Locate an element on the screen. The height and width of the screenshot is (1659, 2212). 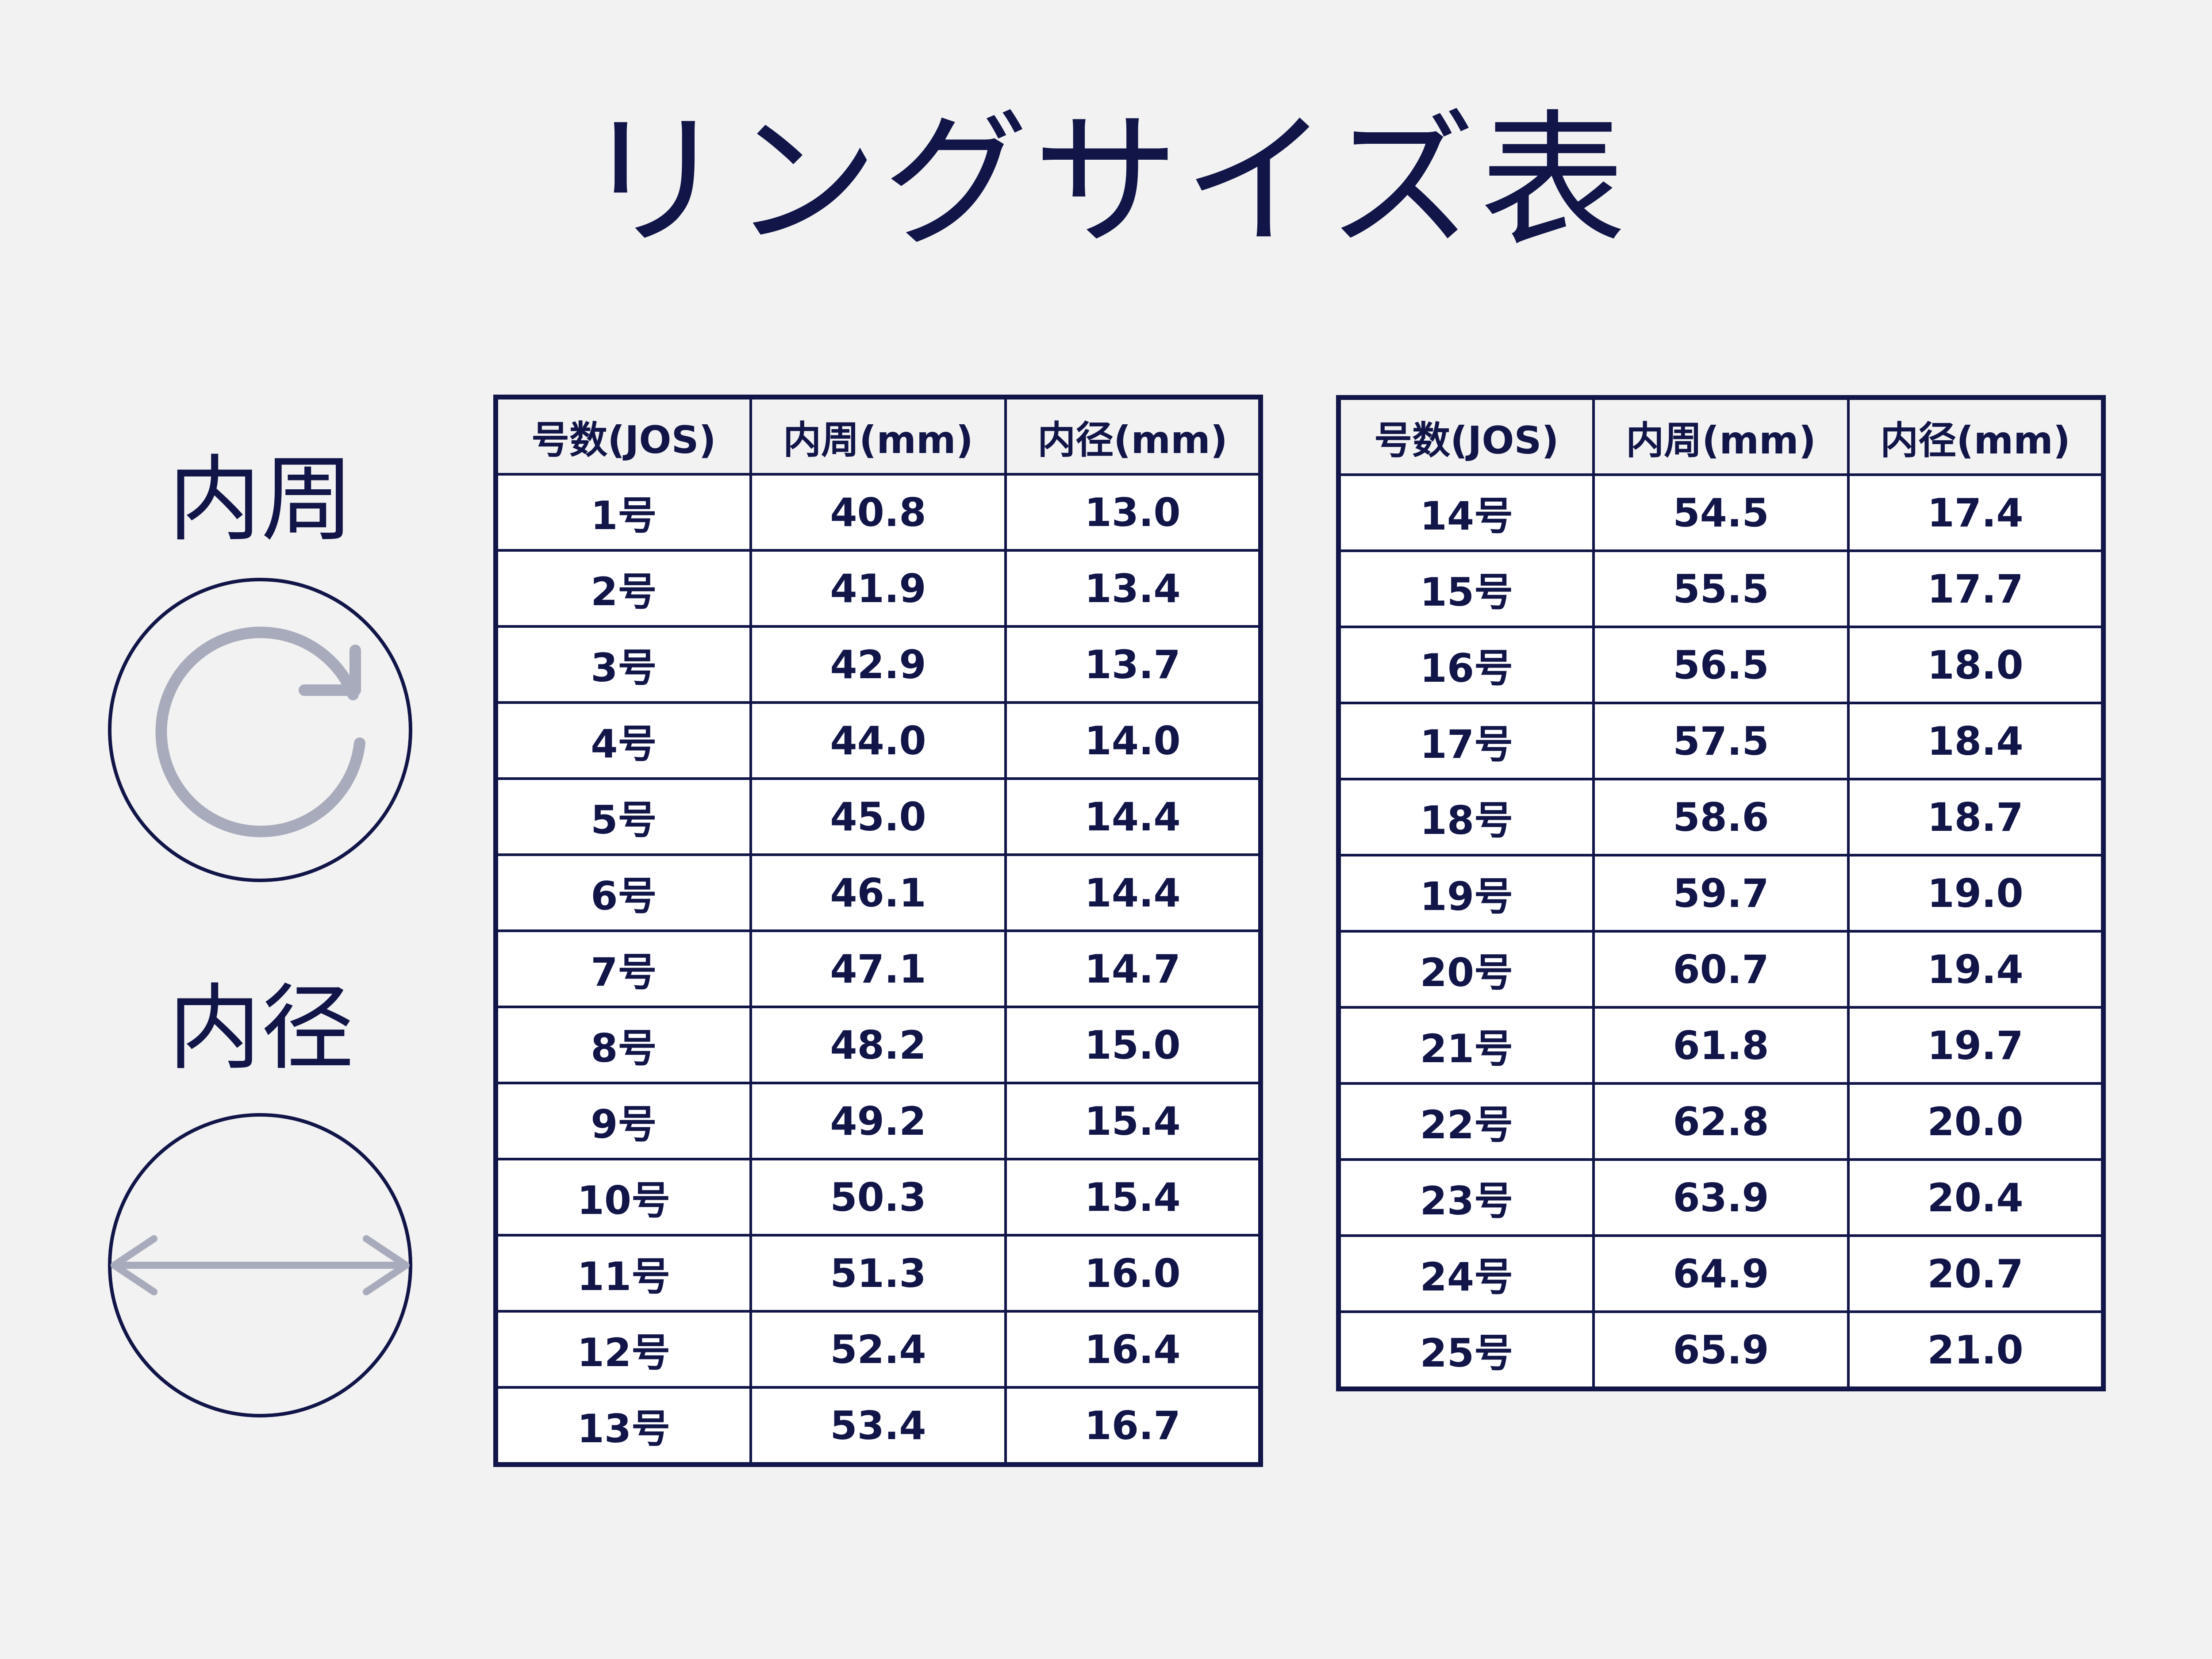
cell-circumference: 61.8 is located at coordinates (1721, 1045).